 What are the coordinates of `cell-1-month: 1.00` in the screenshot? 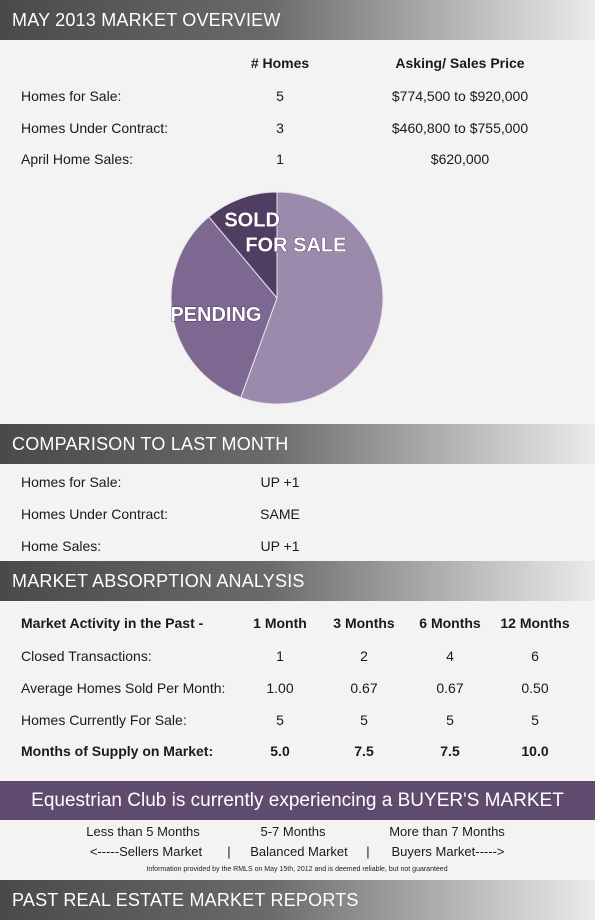 It's located at (280, 688).